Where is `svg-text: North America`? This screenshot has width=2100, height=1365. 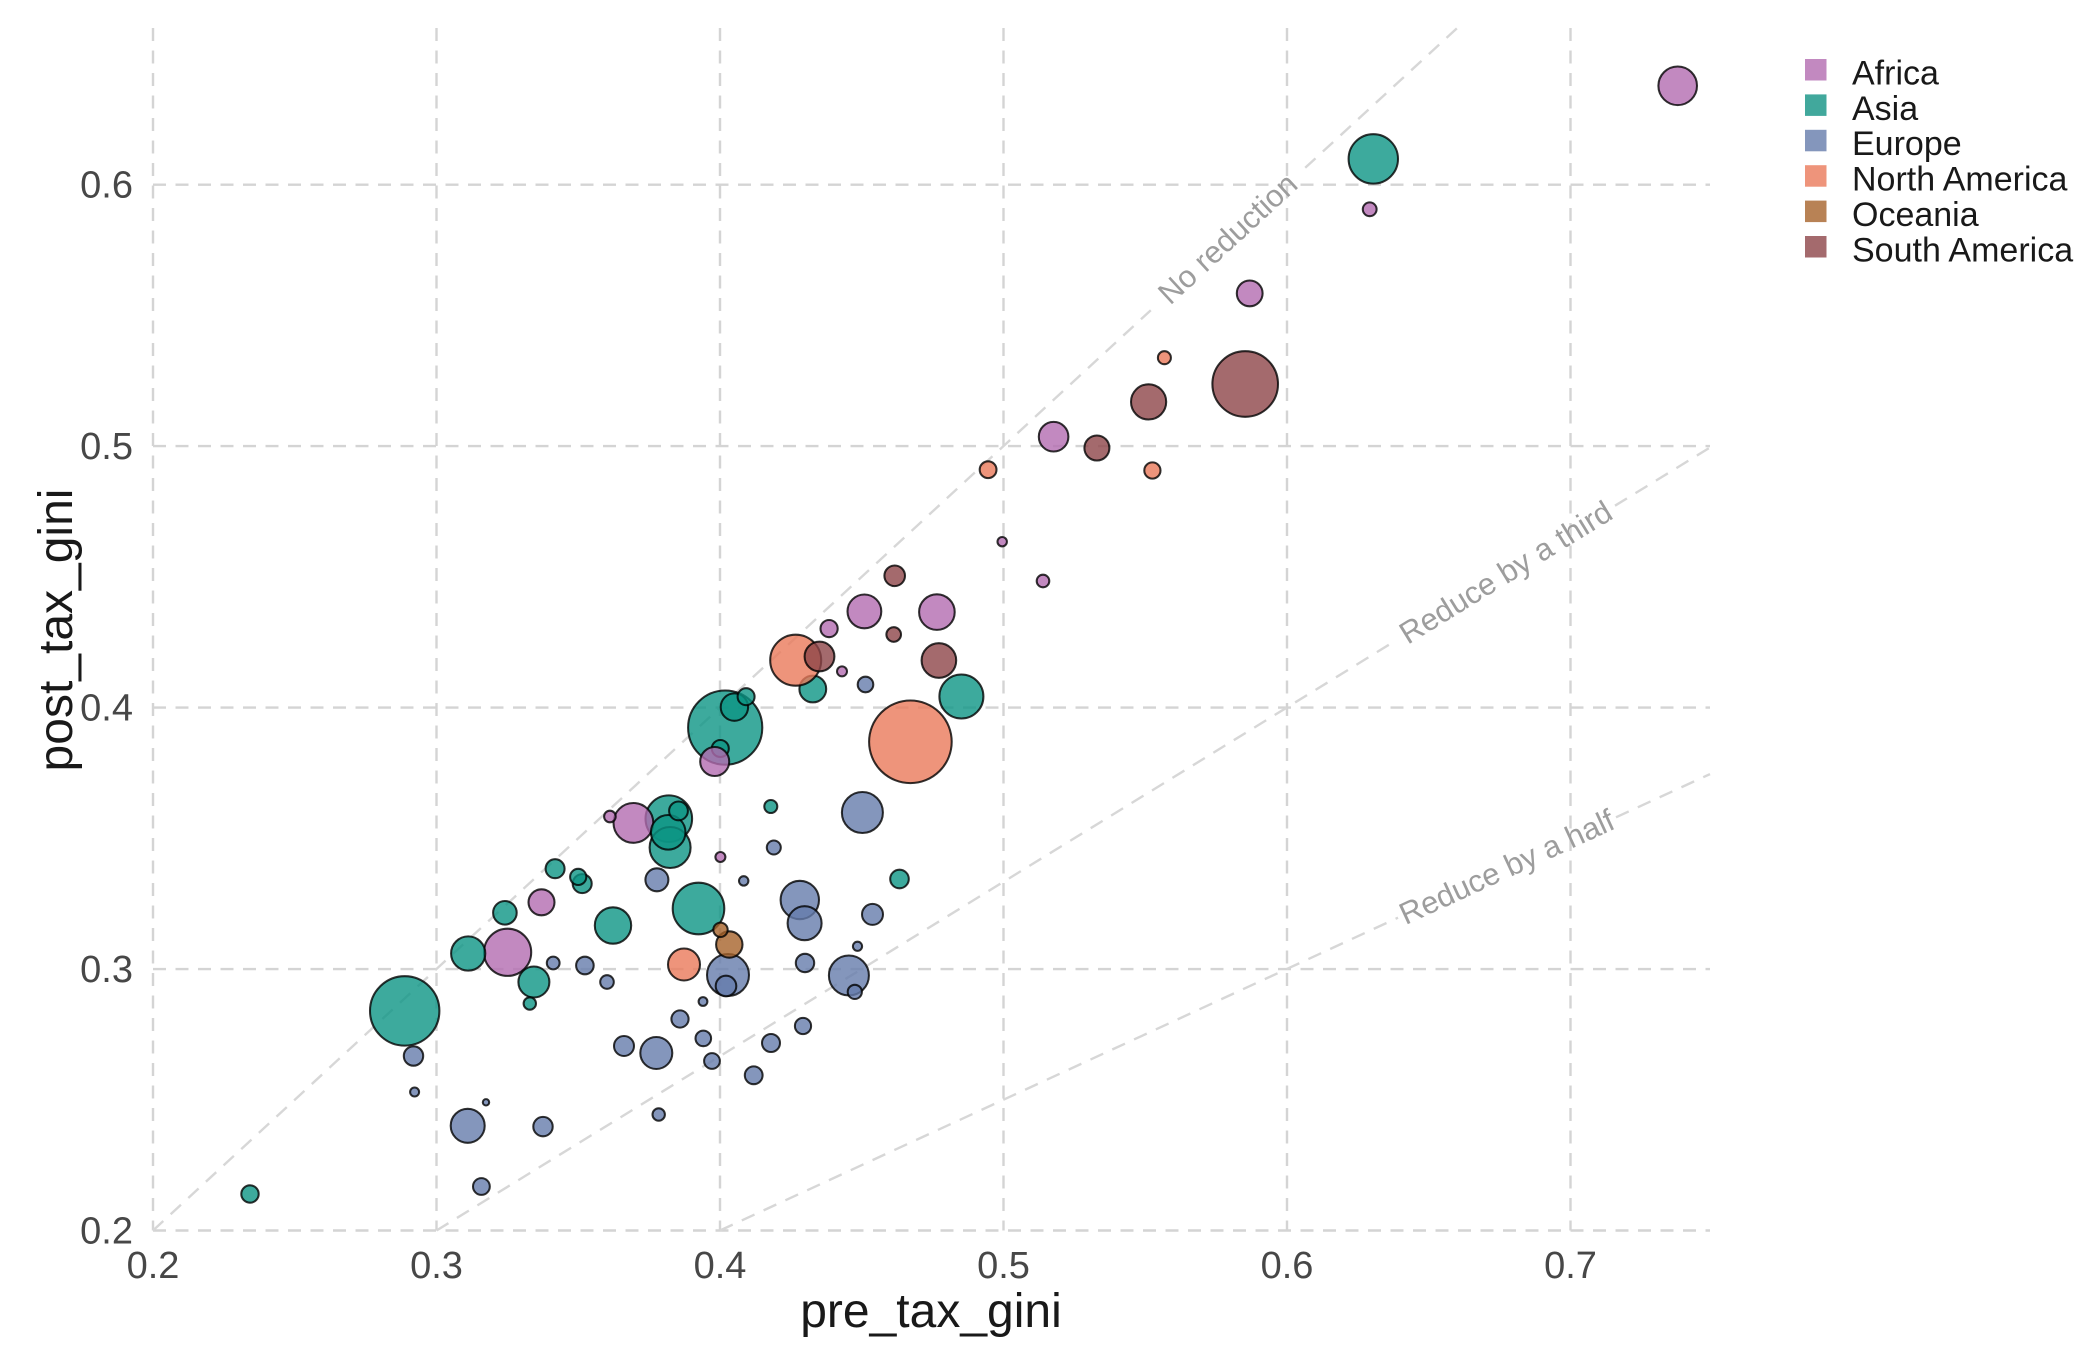
svg-text: North America is located at coordinates (1959, 180).